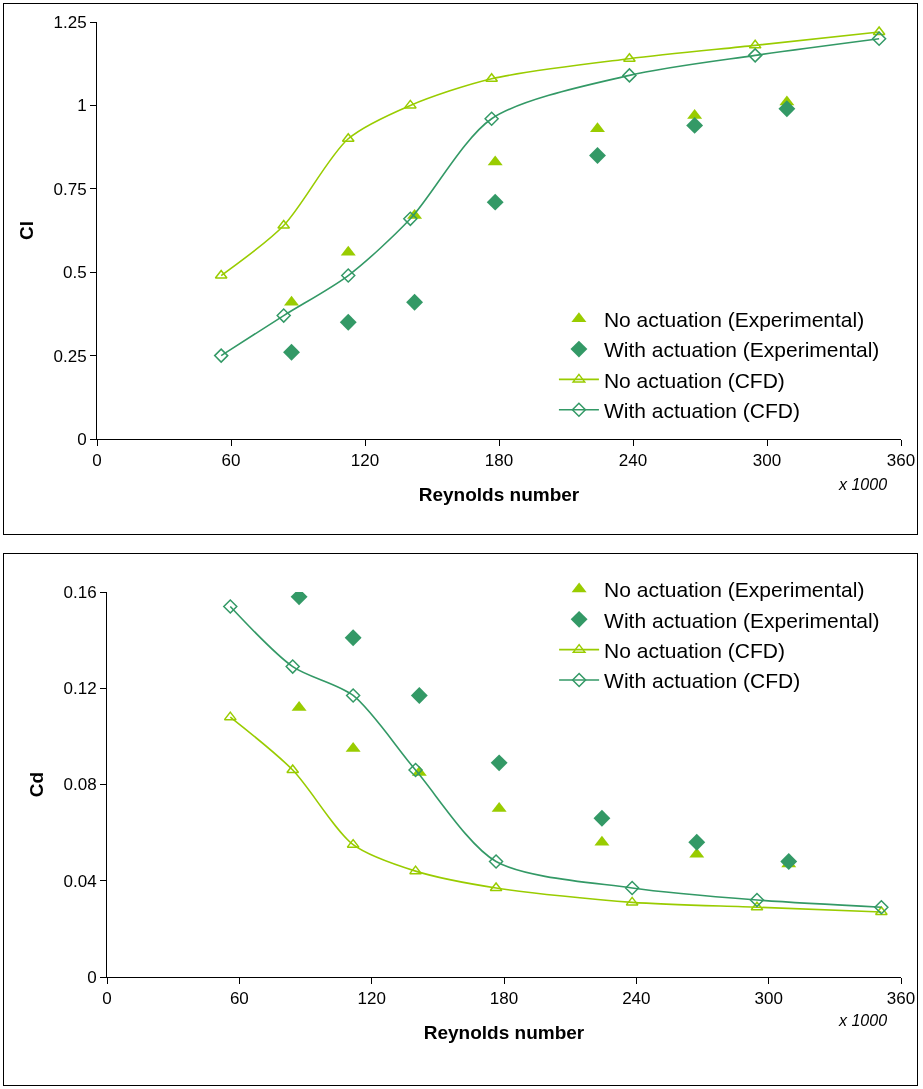 This screenshot has width=923, height=1089. I want to click on y-tick-label: 0.25, so click(70, 356).